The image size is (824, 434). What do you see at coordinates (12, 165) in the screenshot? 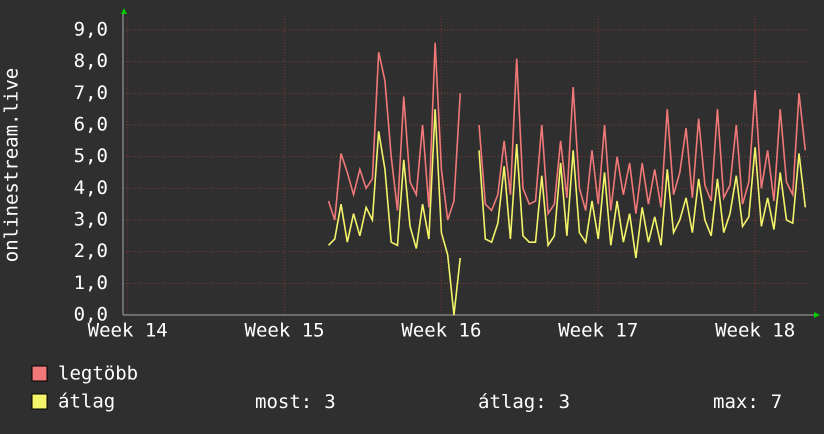
I see `y-axis-label: onlinestream.live` at bounding box center [12, 165].